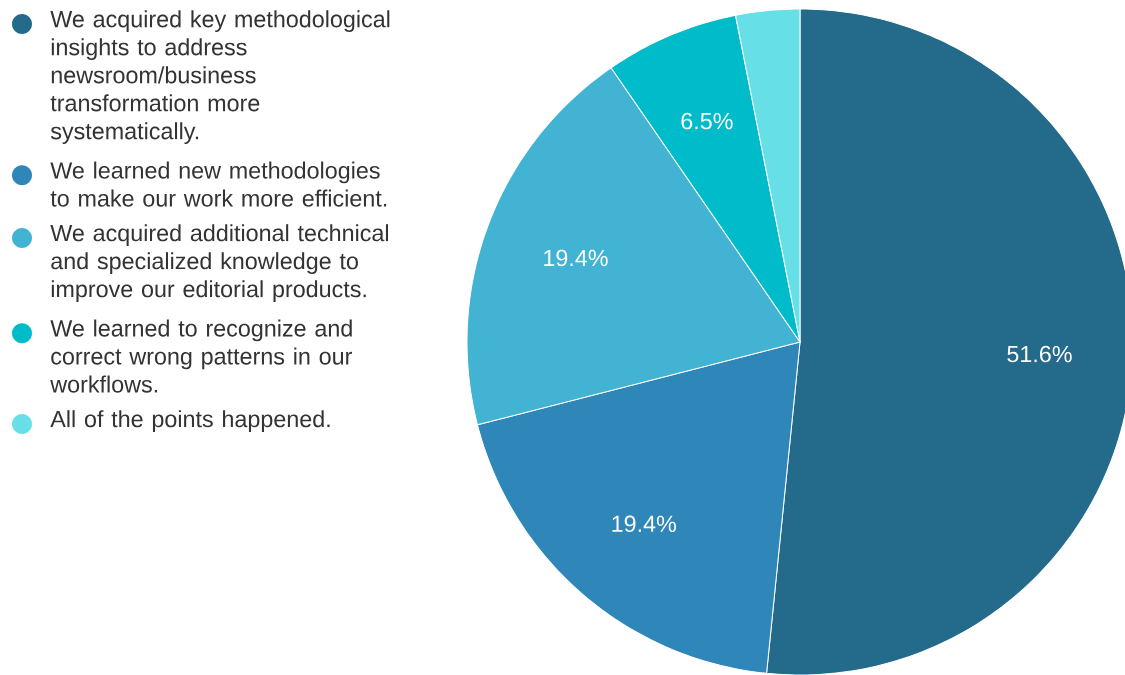 The height and width of the screenshot is (675, 1125). What do you see at coordinates (201, 356) in the screenshot?
I see `legend-label: We learned to recognize and correct wrong patterns in our workflows.` at bounding box center [201, 356].